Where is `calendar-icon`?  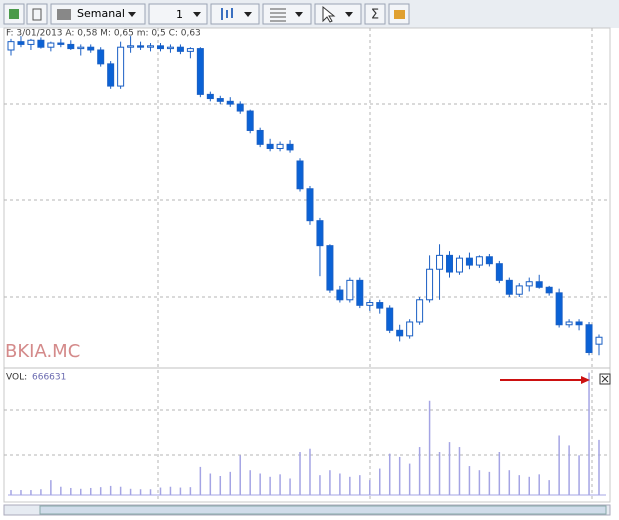 calendar-icon is located at coordinates (64, 14).